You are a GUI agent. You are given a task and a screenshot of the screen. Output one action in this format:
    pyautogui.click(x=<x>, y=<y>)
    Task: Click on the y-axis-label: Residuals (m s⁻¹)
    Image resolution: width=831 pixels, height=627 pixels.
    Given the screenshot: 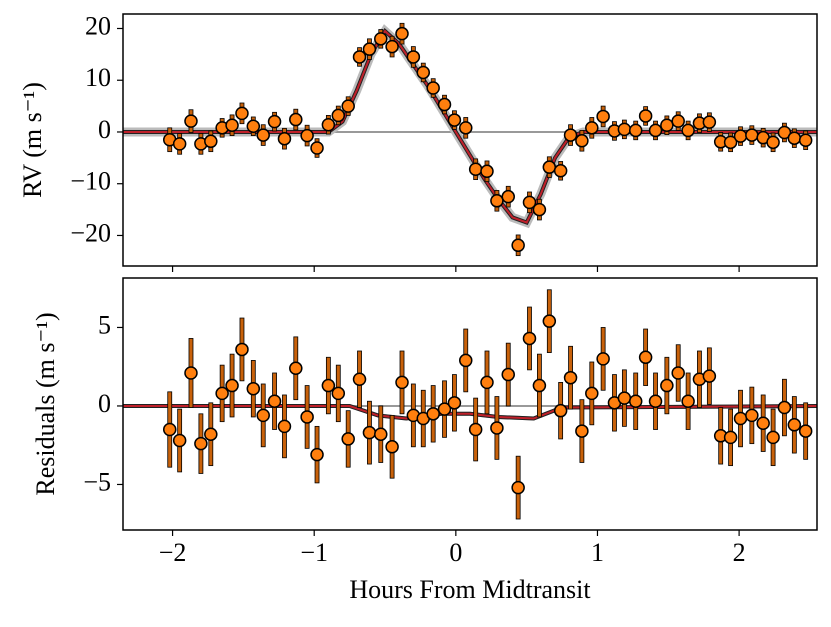 What is the action you would take?
    pyautogui.click(x=45, y=403)
    